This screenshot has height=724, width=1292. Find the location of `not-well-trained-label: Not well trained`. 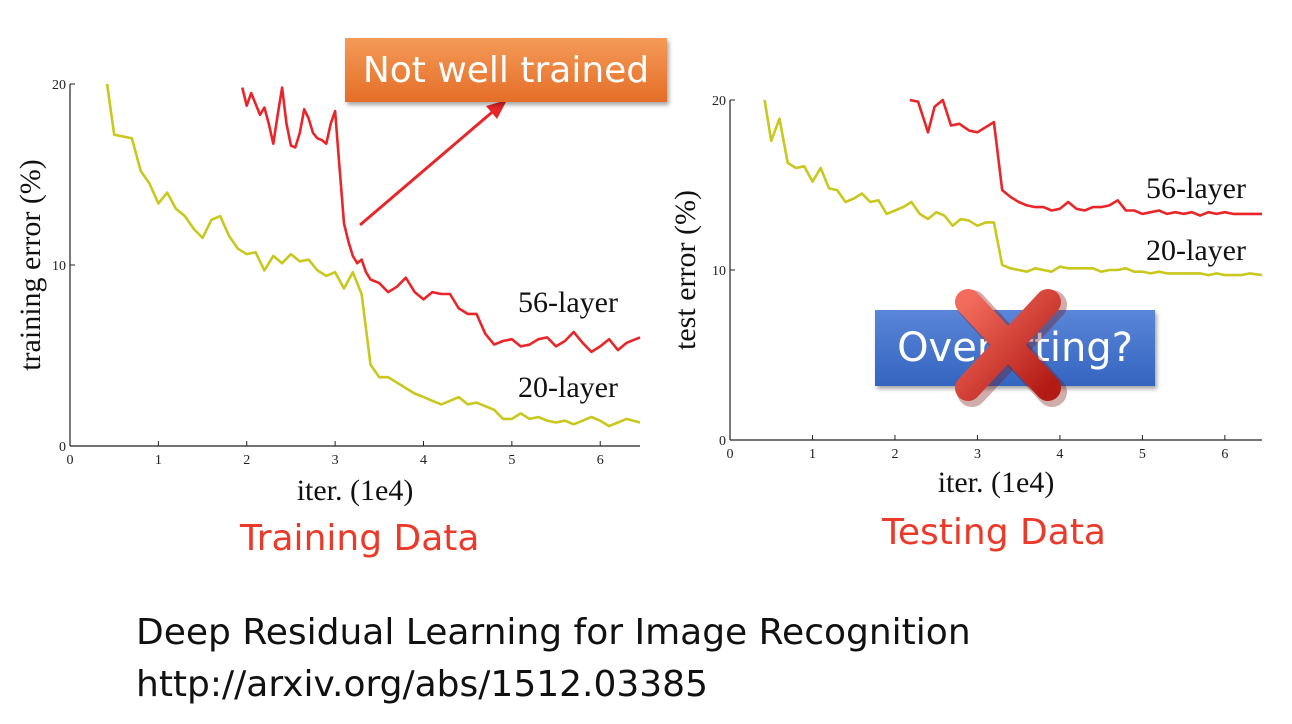

not-well-trained-label: Not well trained is located at coordinates (506, 70).